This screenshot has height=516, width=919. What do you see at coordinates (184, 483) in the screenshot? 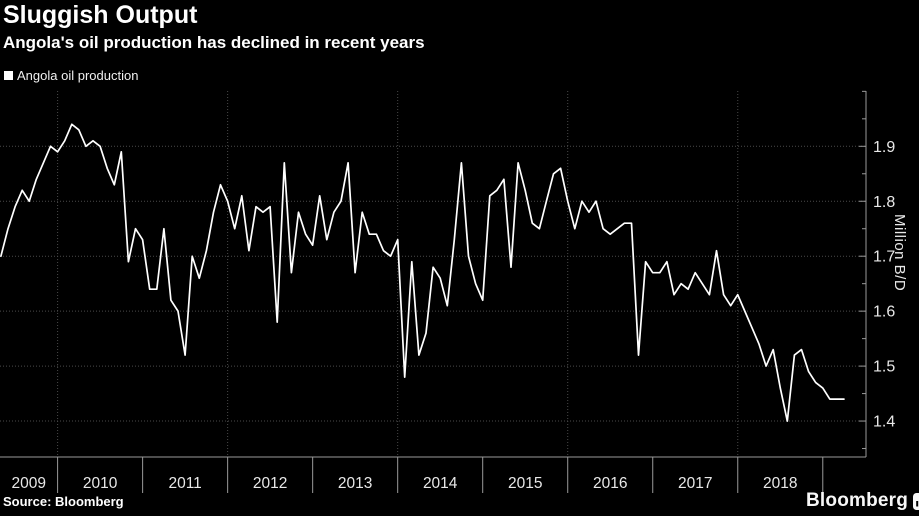
I see `year-label-2011: 2011` at bounding box center [184, 483].